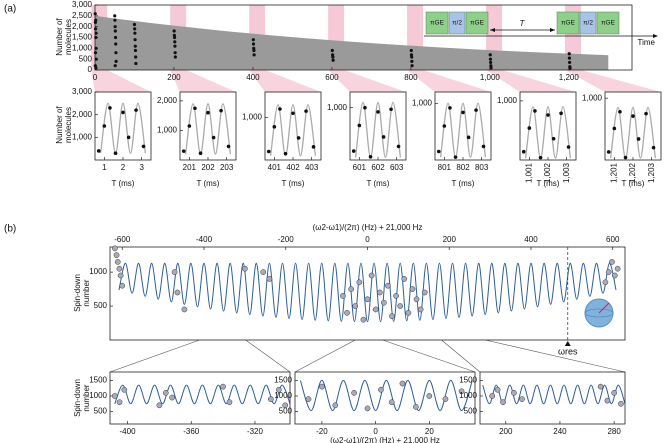 The image size is (664, 443). Describe the element at coordinates (332, 77) in the screenshot. I see `x-tick-label: 600` at that location.